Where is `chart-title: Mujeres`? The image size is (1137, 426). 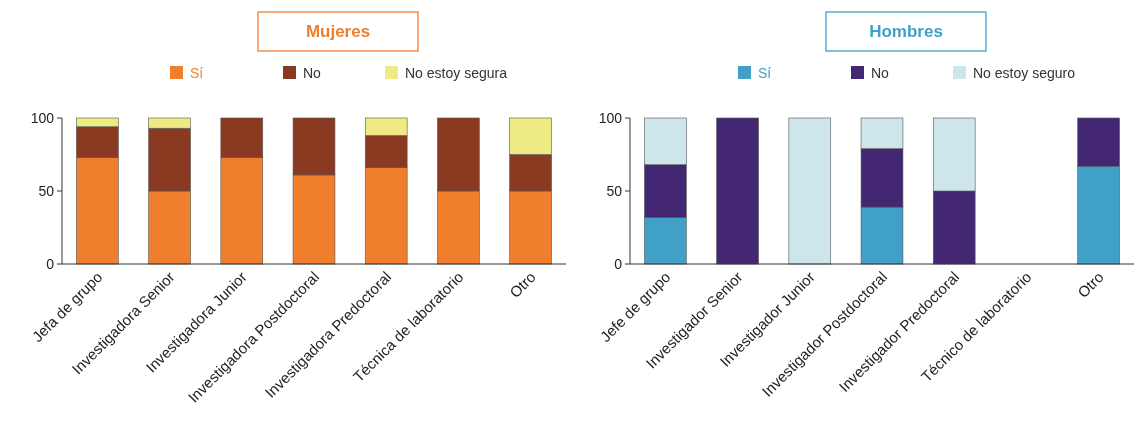
chart-title: Mujeres is located at coordinates (338, 31).